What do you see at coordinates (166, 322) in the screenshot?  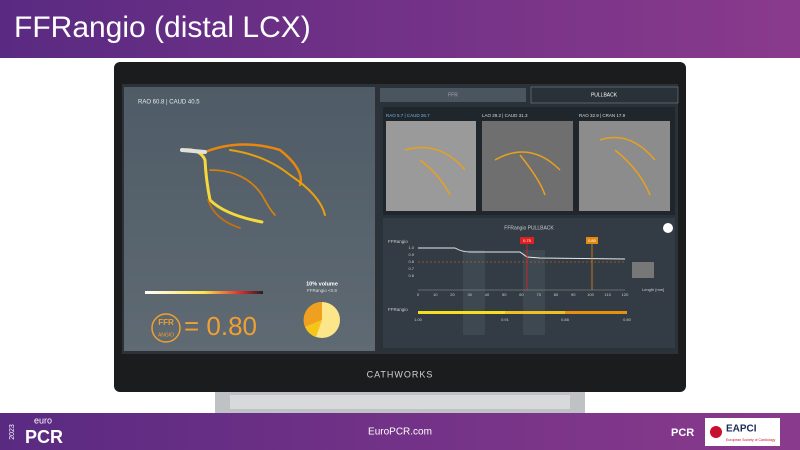 I see `badge-top: FFR` at bounding box center [166, 322].